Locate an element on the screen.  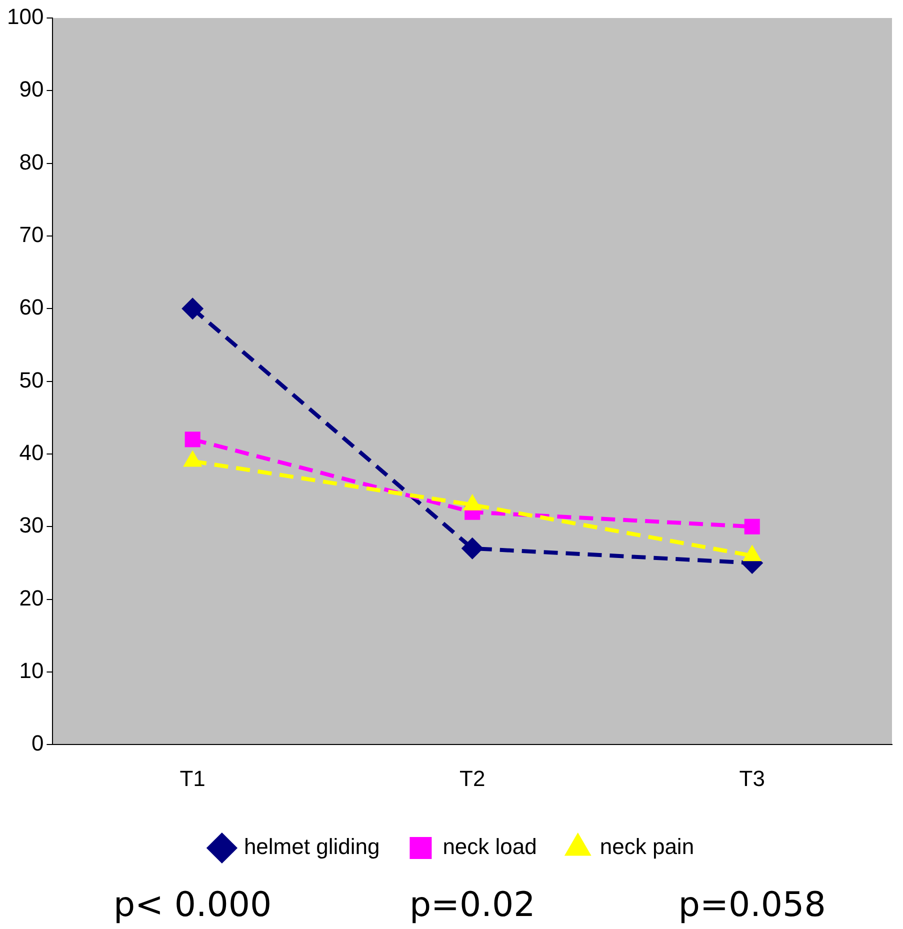
y-tick-label: 80 is located at coordinates (31, 161).